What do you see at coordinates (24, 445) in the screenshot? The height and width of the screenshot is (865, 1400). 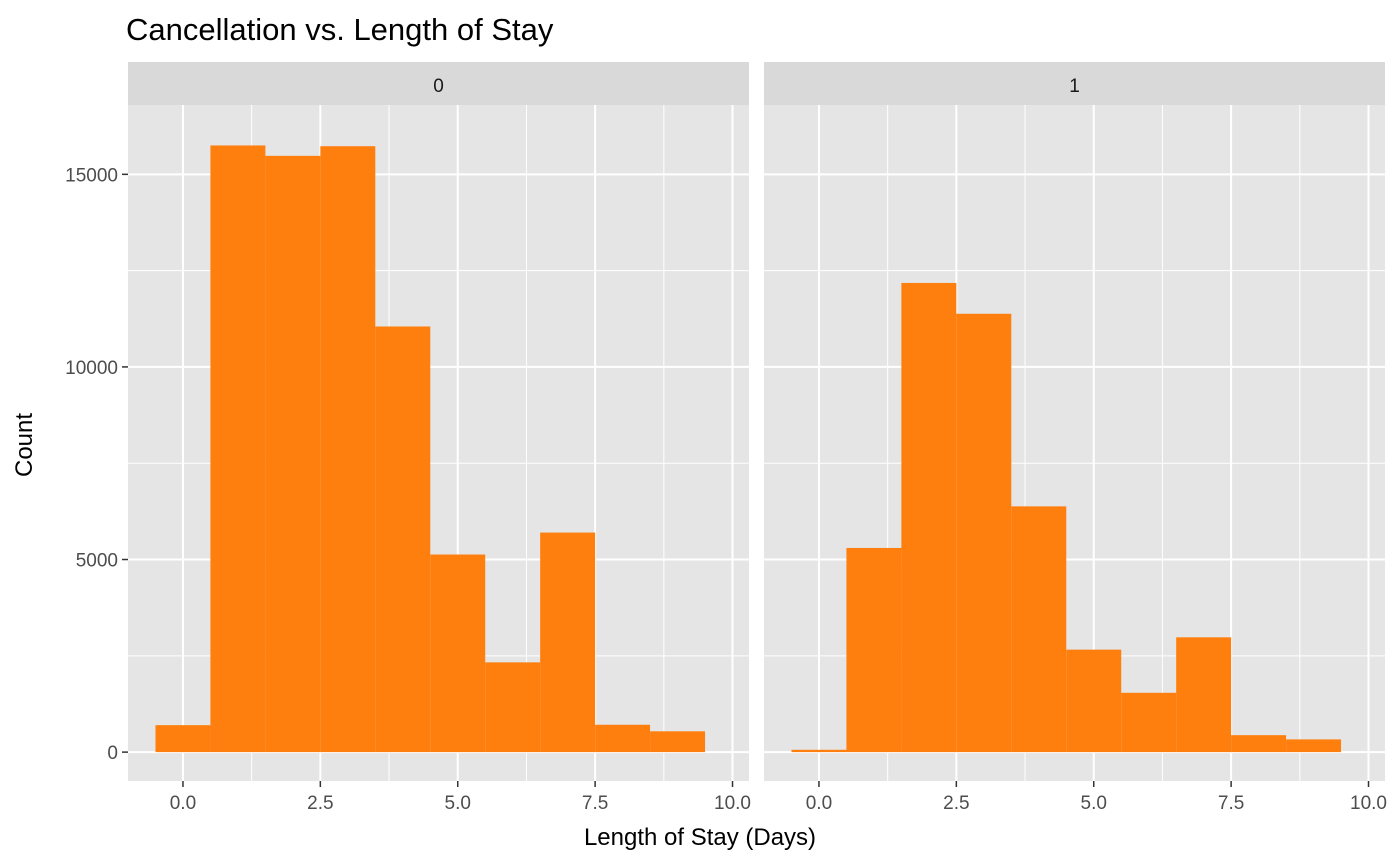 I see `y-axis-title: Count` at bounding box center [24, 445].